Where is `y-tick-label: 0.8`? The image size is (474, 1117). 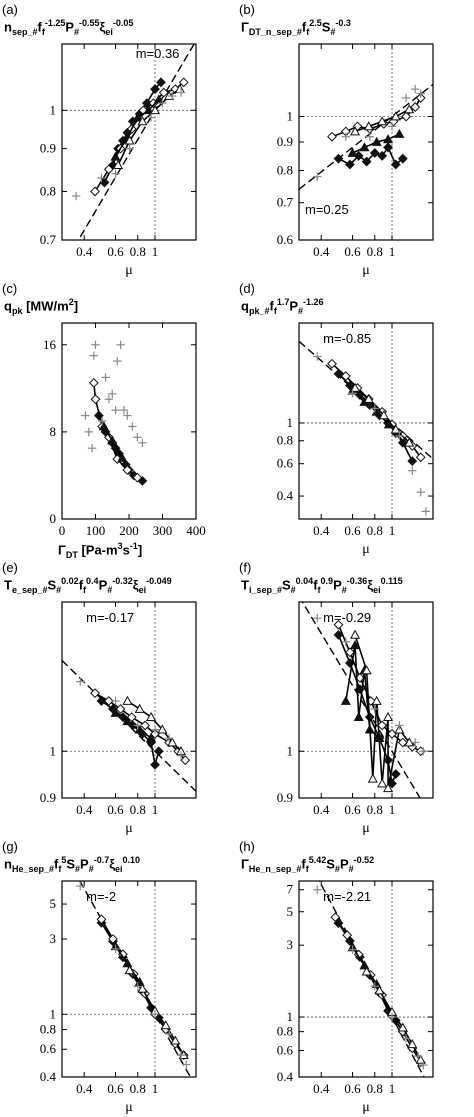 y-tick-label: 0.8 is located at coordinates (285, 169).